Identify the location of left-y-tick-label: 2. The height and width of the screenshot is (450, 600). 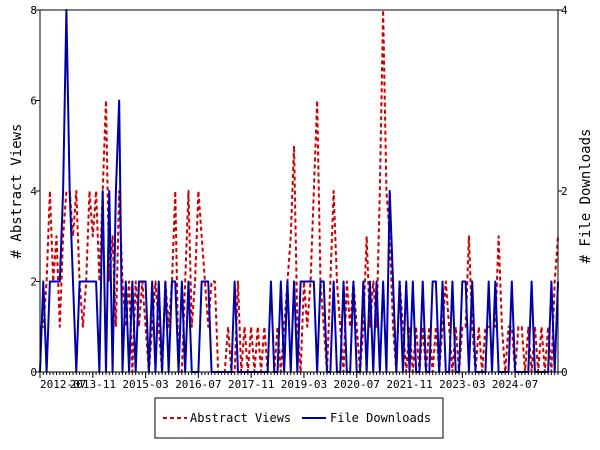
(33, 282).